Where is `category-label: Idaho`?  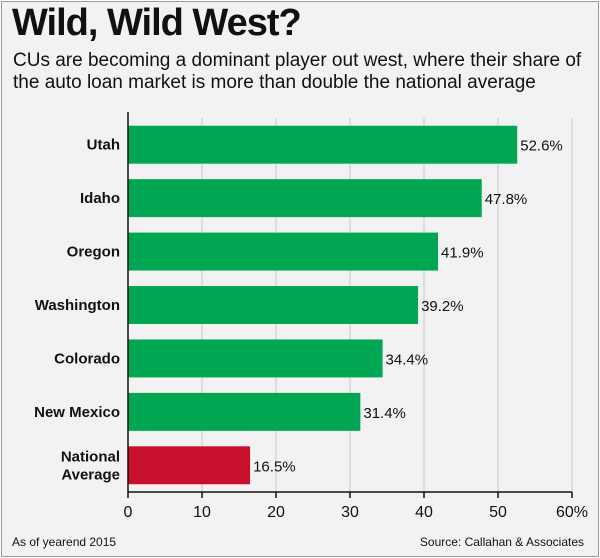 category-label: Idaho is located at coordinates (100, 198).